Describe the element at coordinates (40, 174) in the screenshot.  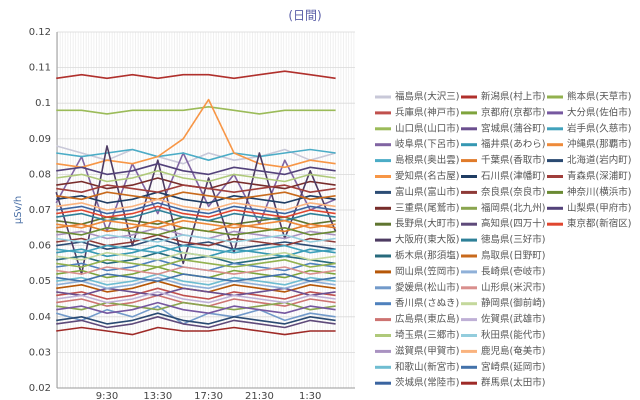
I see `y-tick-label: 0.08` at that location.